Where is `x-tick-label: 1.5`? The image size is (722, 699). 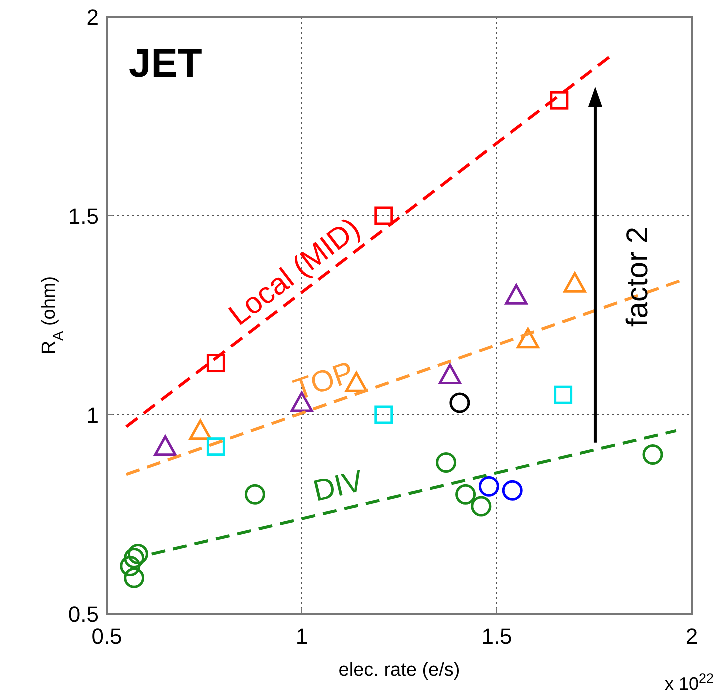 x-tick-label: 1.5 is located at coordinates (497, 636).